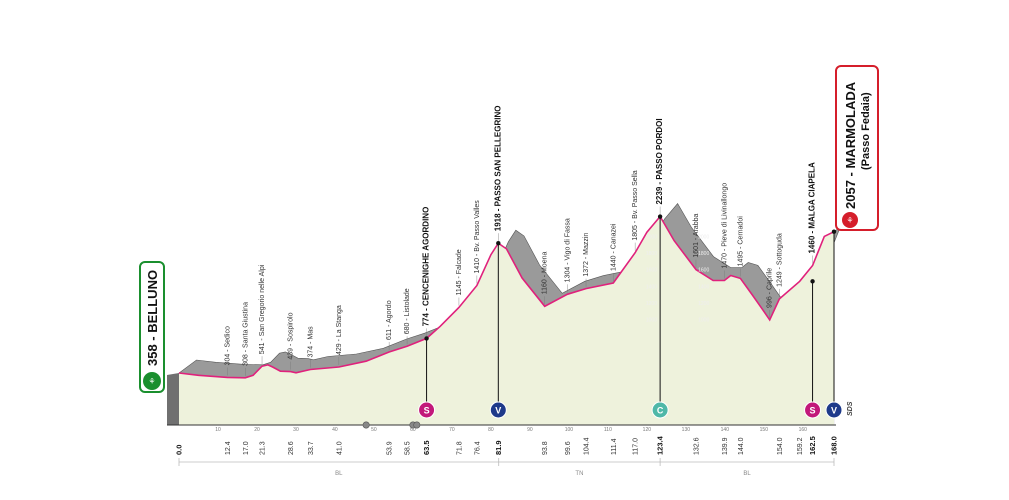 This screenshot has width=1009, height=500. I want to click on km-label-6: 41.0, so click(339, 448).